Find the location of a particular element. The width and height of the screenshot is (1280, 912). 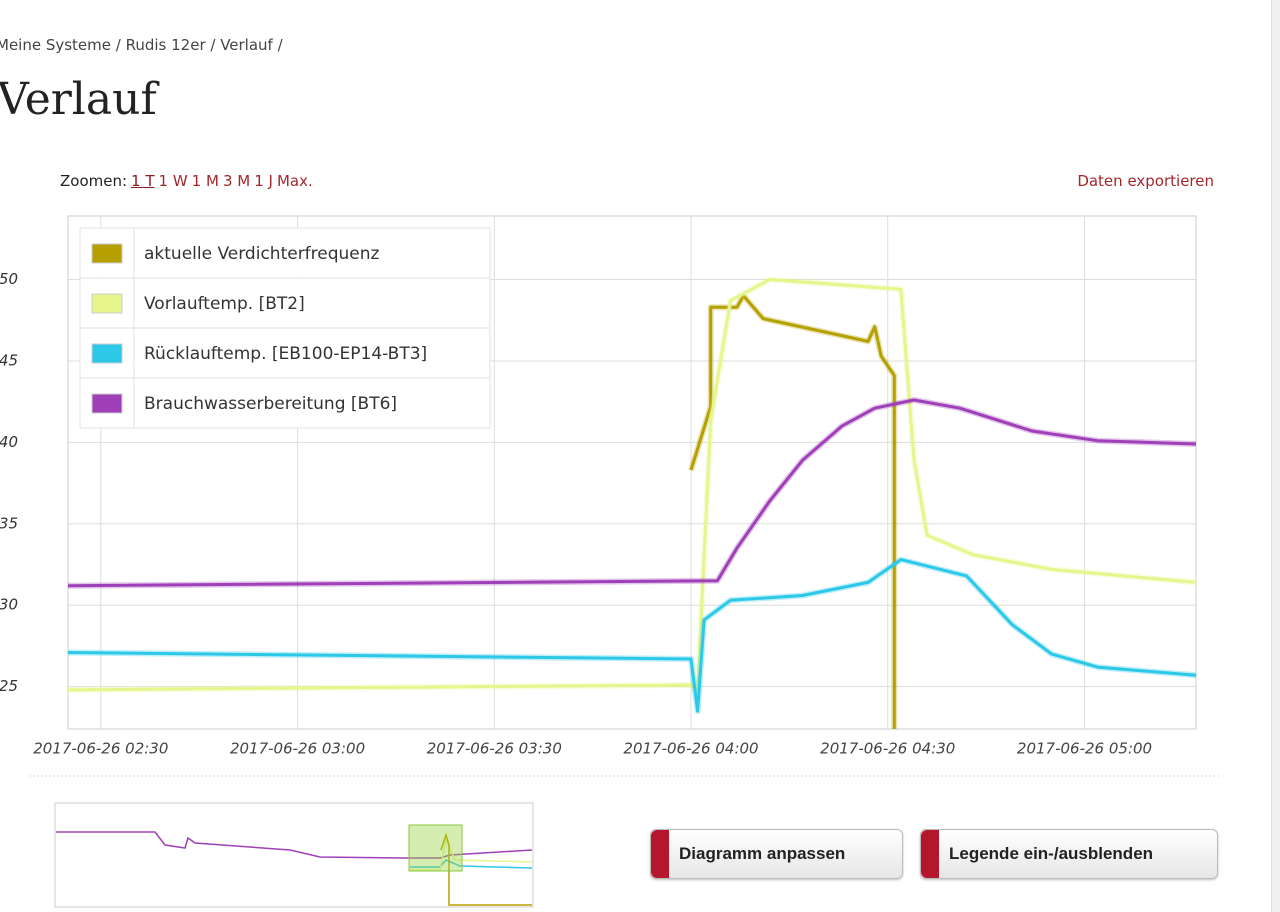

breadcrumb: Meine Systeme / Rudis 12er / Verlauf / is located at coordinates (141, 45).